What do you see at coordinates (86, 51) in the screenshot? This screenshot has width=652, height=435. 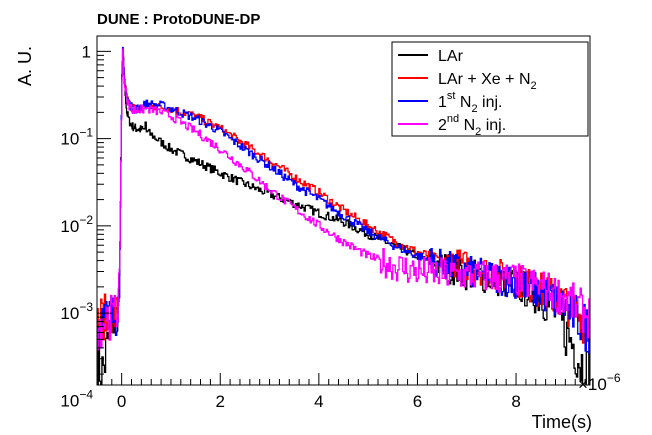 I see `y-tick-label: 1` at bounding box center [86, 51].